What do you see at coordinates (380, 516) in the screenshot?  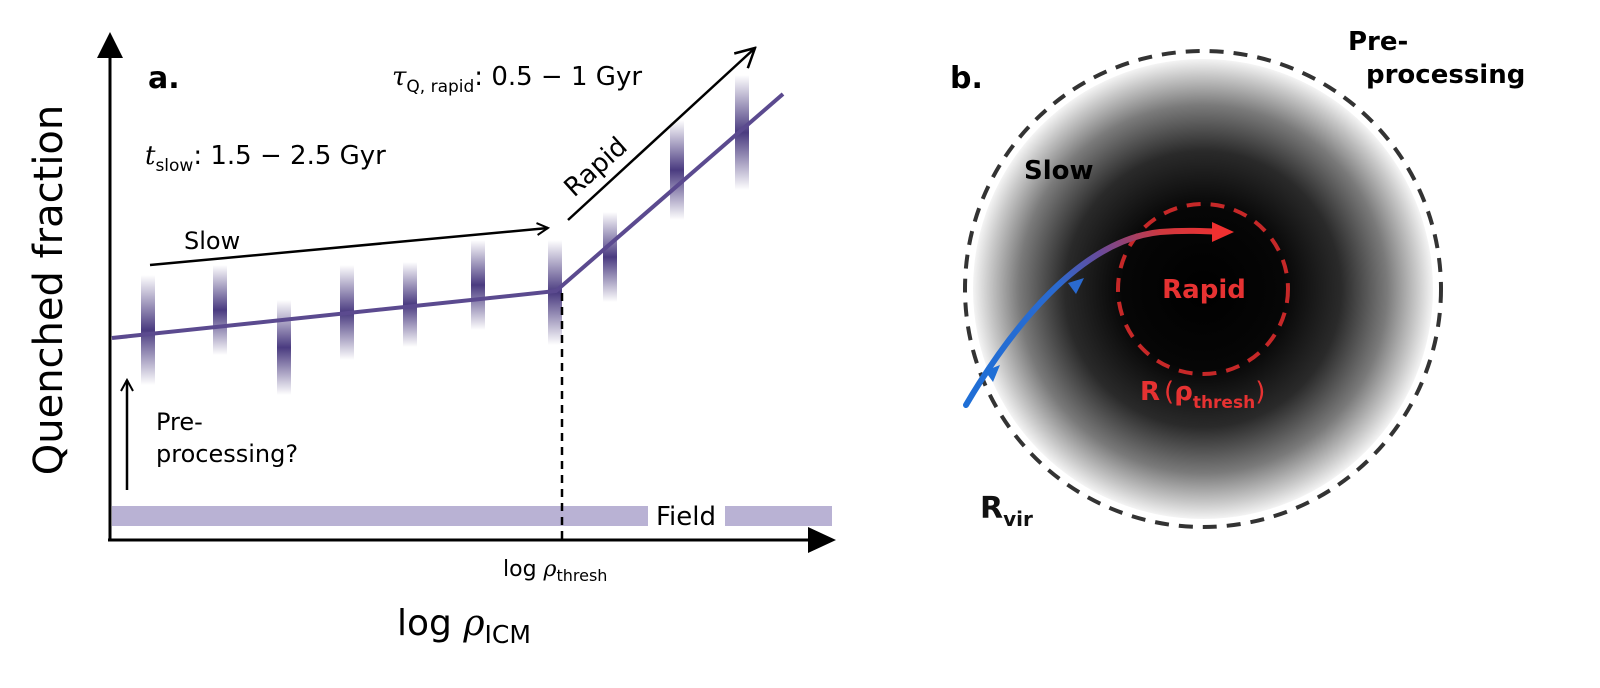 I see `field-band-left` at bounding box center [380, 516].